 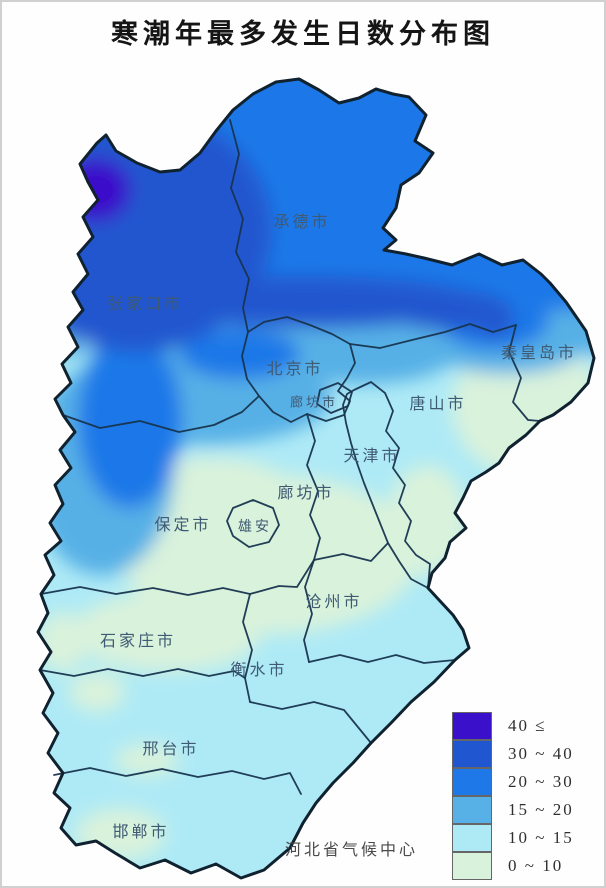 What do you see at coordinates (527, 725) in the screenshot?
I see `legend-label: 40 ≤` at bounding box center [527, 725].